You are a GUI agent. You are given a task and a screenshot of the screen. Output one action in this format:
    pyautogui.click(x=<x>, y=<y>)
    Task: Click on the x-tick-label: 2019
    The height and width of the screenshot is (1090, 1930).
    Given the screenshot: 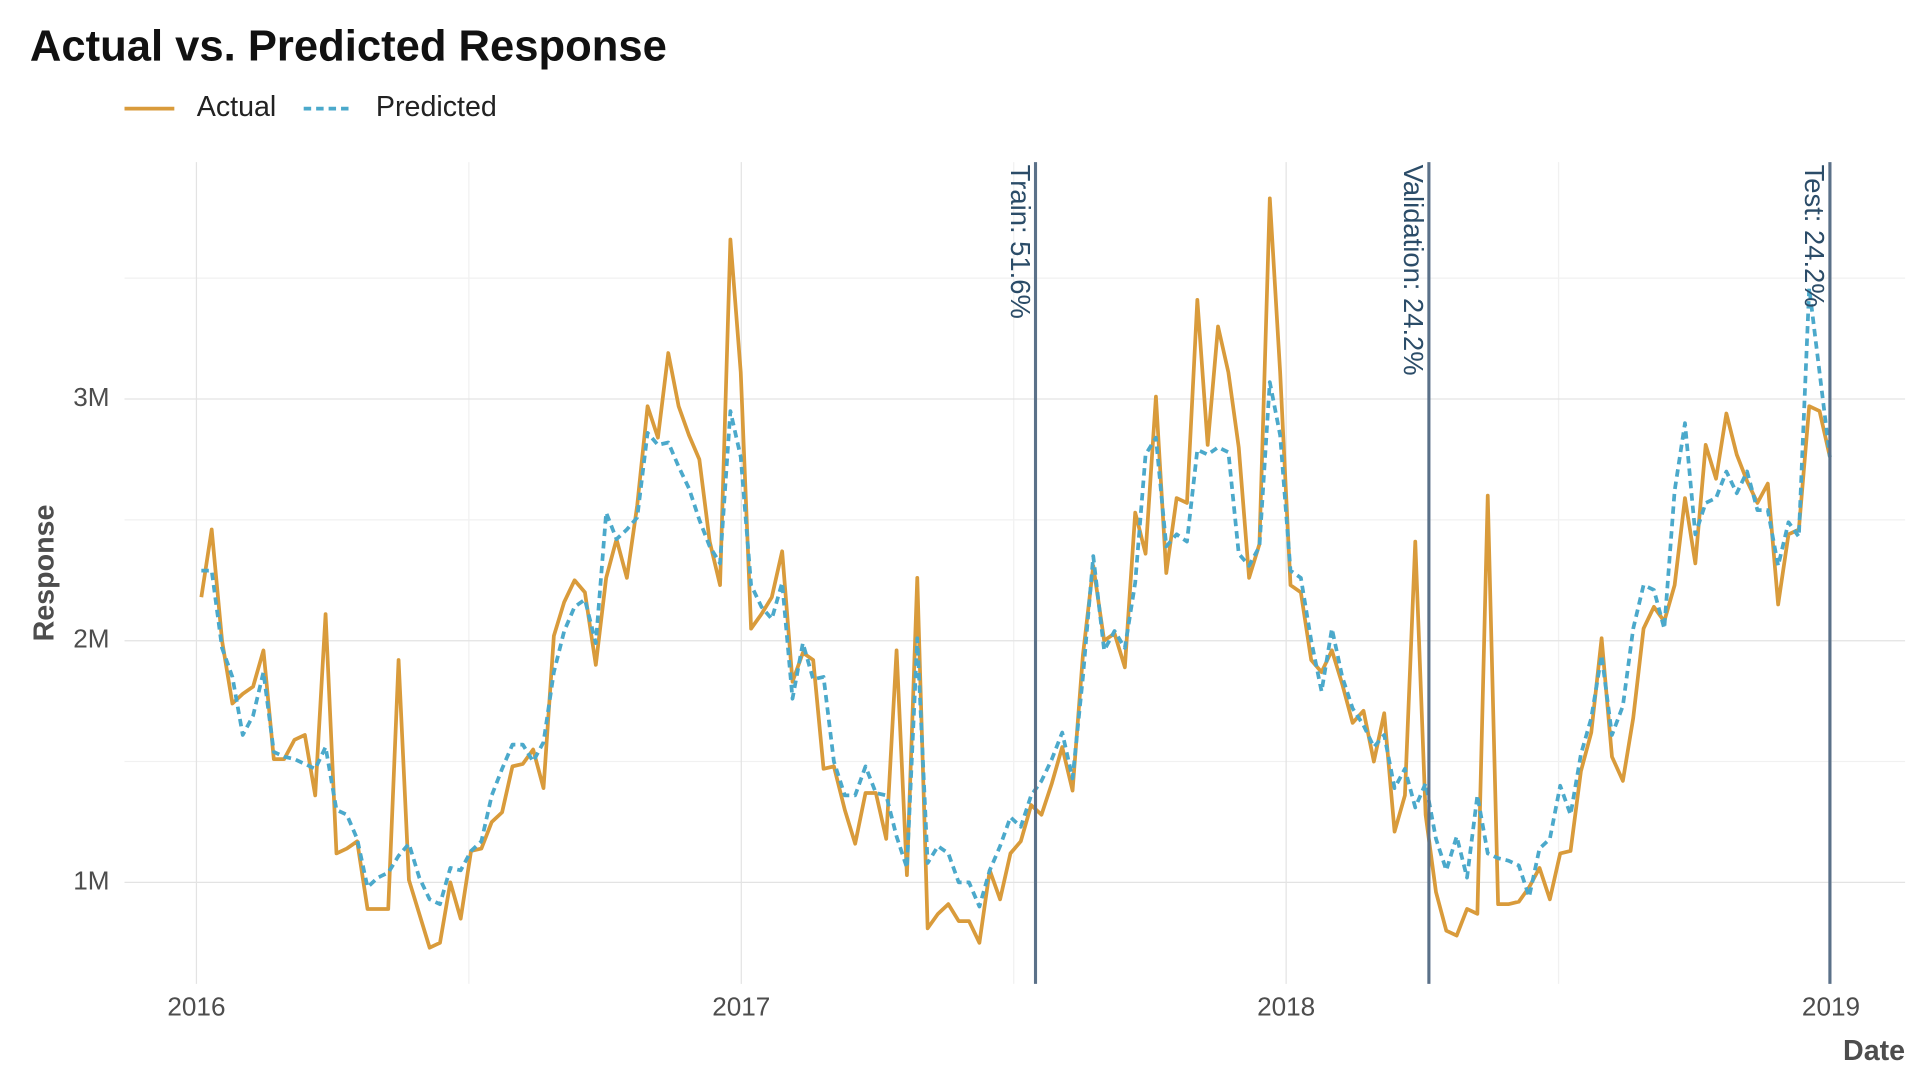 What is the action you would take?
    pyautogui.click(x=1831, y=1007)
    